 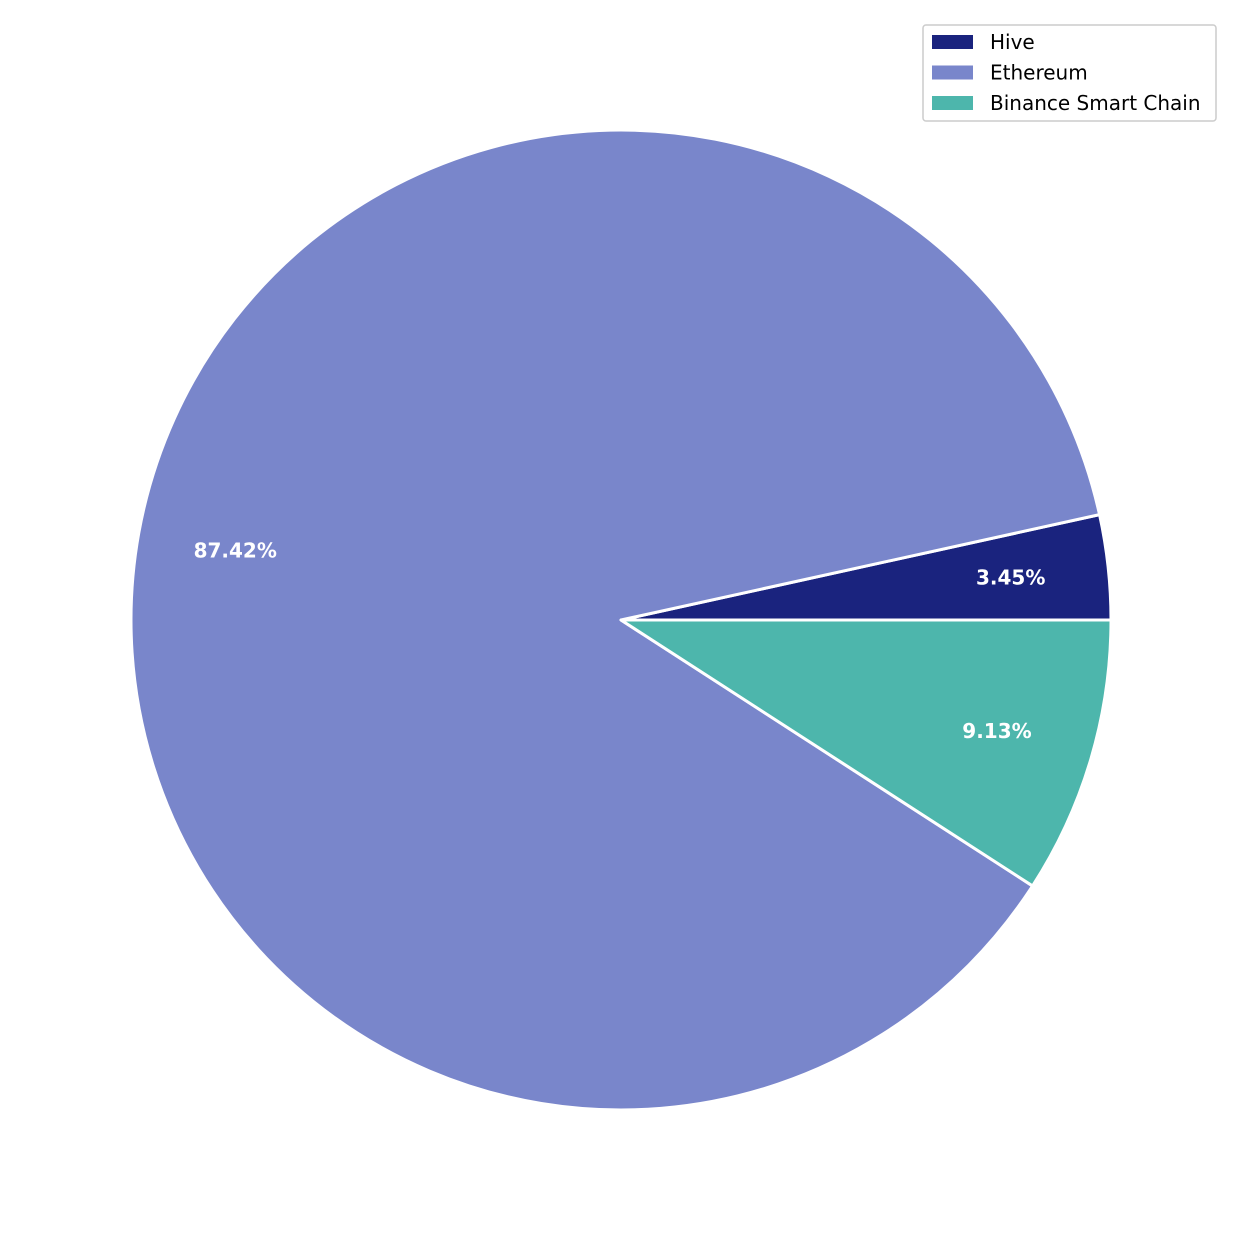 What do you see at coordinates (1010, 578) in the screenshot?
I see `slice-label-hive: 3.45%` at bounding box center [1010, 578].